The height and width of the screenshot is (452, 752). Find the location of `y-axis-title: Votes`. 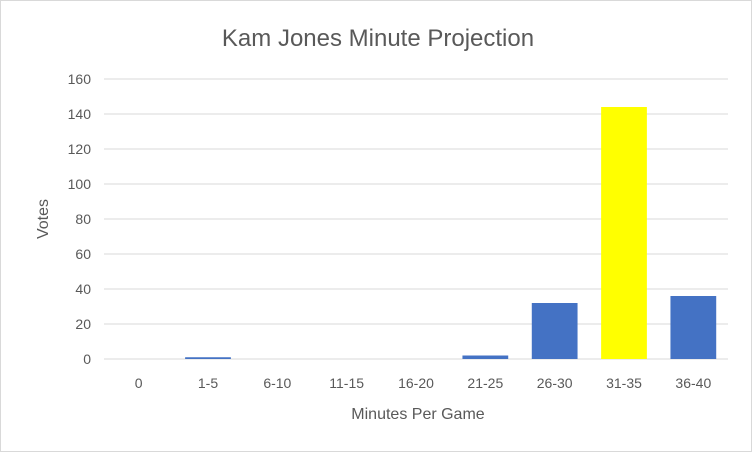

y-axis-title: Votes is located at coordinates (43, 219).